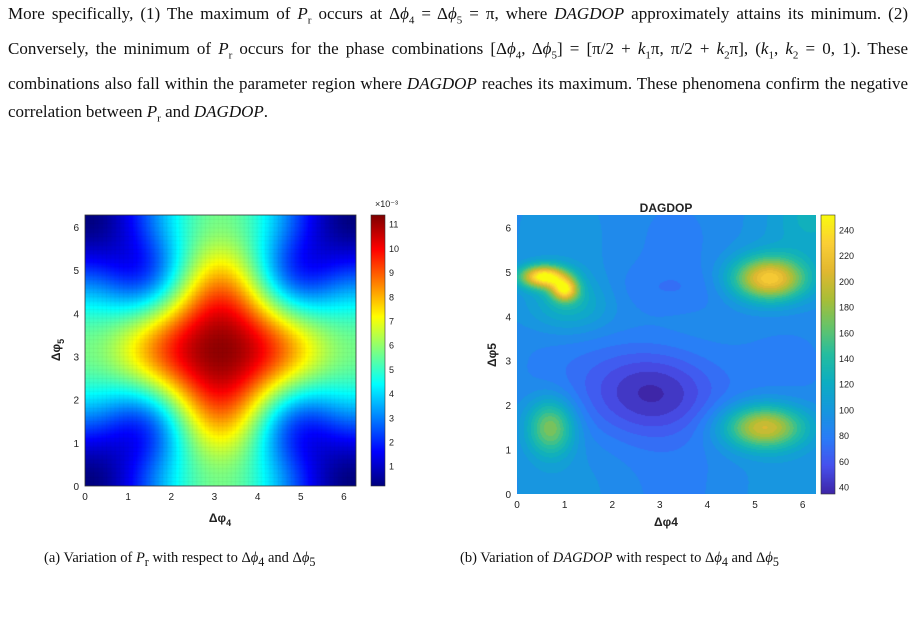 The height and width of the screenshot is (630, 915). I want to click on heatmap-a-canvas, so click(220, 350).